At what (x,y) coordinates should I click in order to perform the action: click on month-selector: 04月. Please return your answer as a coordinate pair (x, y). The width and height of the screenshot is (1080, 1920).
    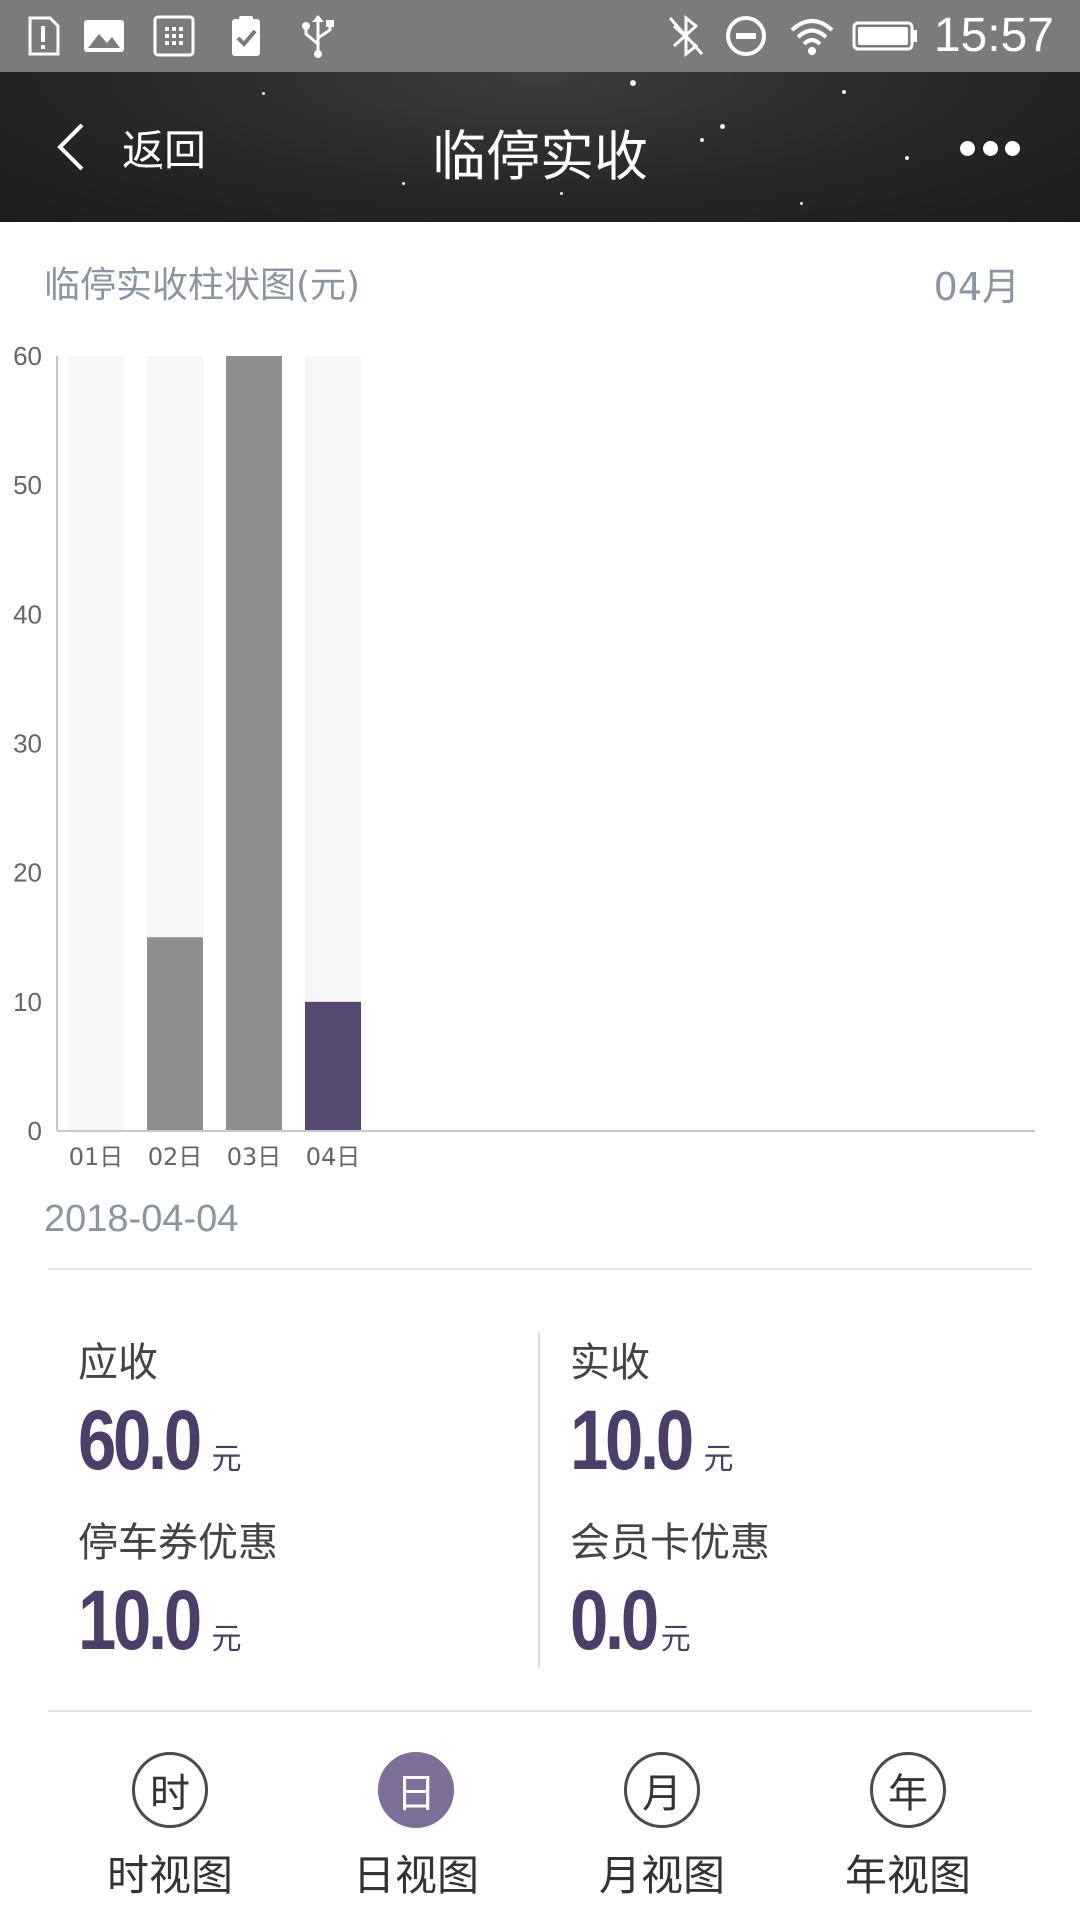
    Looking at the image, I should click on (976, 287).